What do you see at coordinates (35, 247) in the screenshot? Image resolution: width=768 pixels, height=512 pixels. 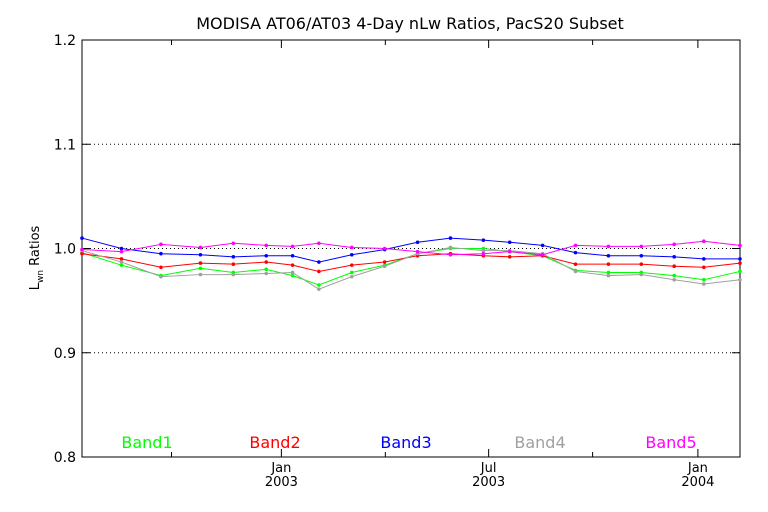 I see `y-axis-label-rest: Ratios` at bounding box center [35, 247].